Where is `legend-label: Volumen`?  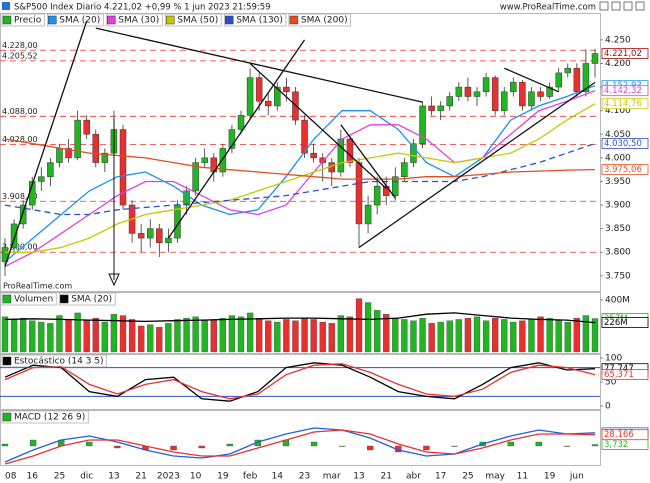
legend-label: Volumen is located at coordinates (33, 300).